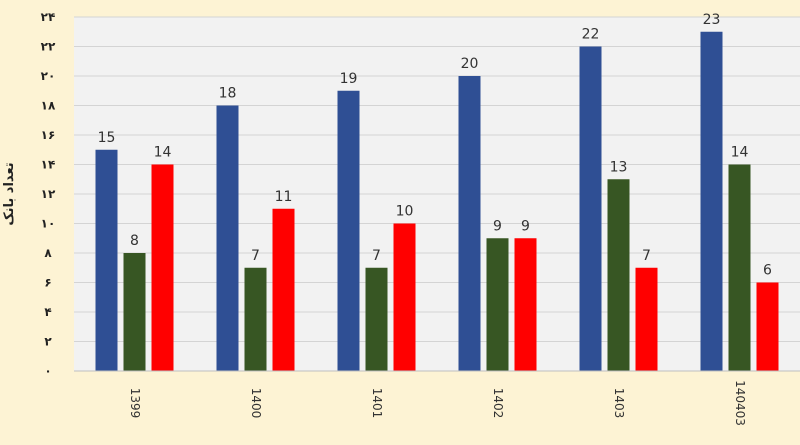 The width and height of the screenshot is (800, 445). What do you see at coordinates (48, 342) in the screenshot?
I see `y-tick-label: ۲` at bounding box center [48, 342].